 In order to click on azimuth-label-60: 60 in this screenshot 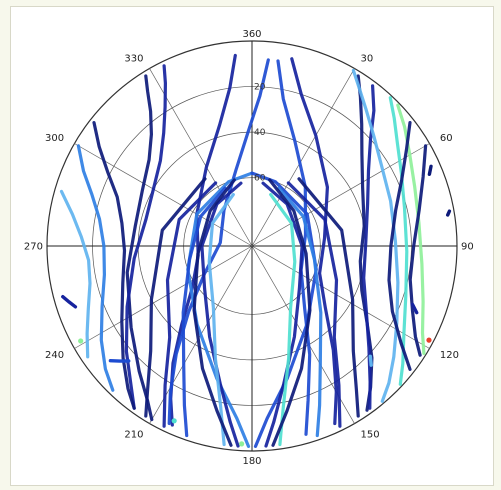, I will do `click(446, 138)`.